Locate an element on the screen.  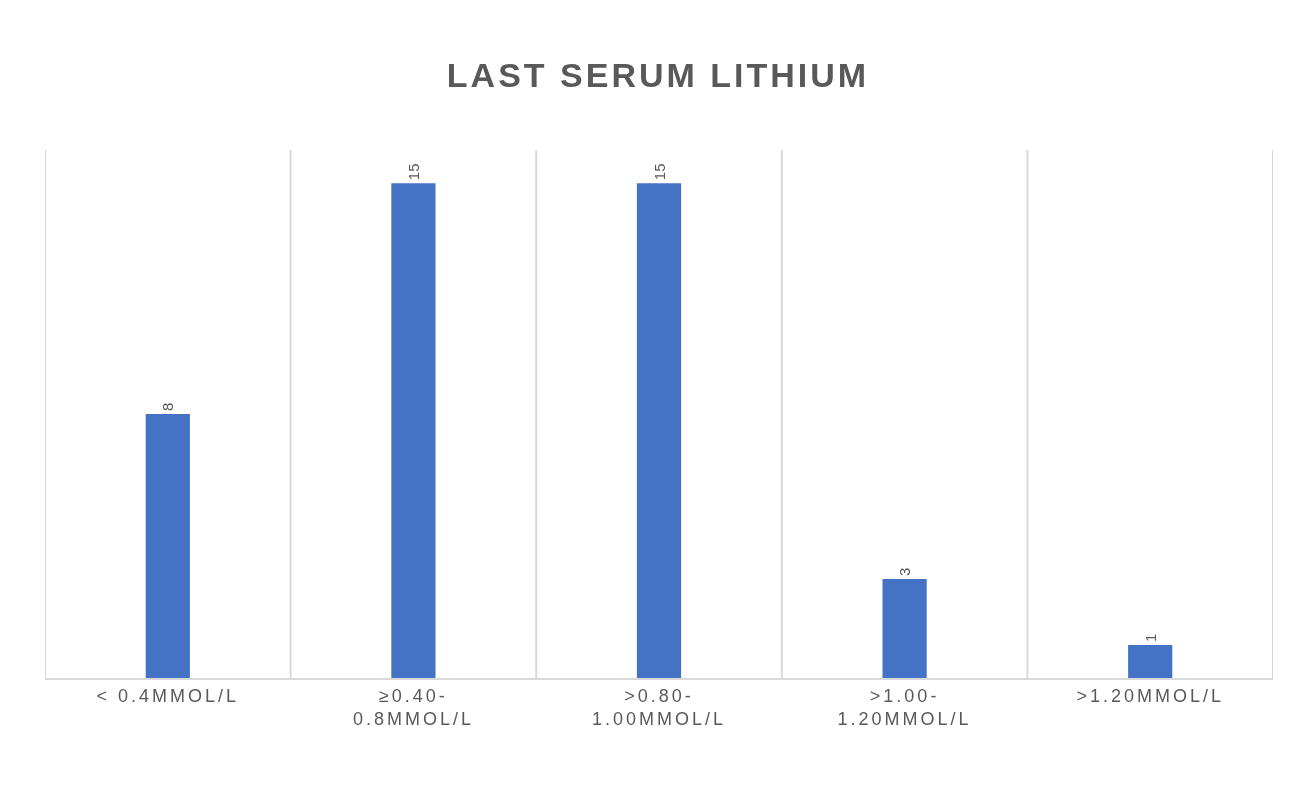
x-tick-label: ≥0.40- 0.8MMOL/L is located at coordinates (413, 707).